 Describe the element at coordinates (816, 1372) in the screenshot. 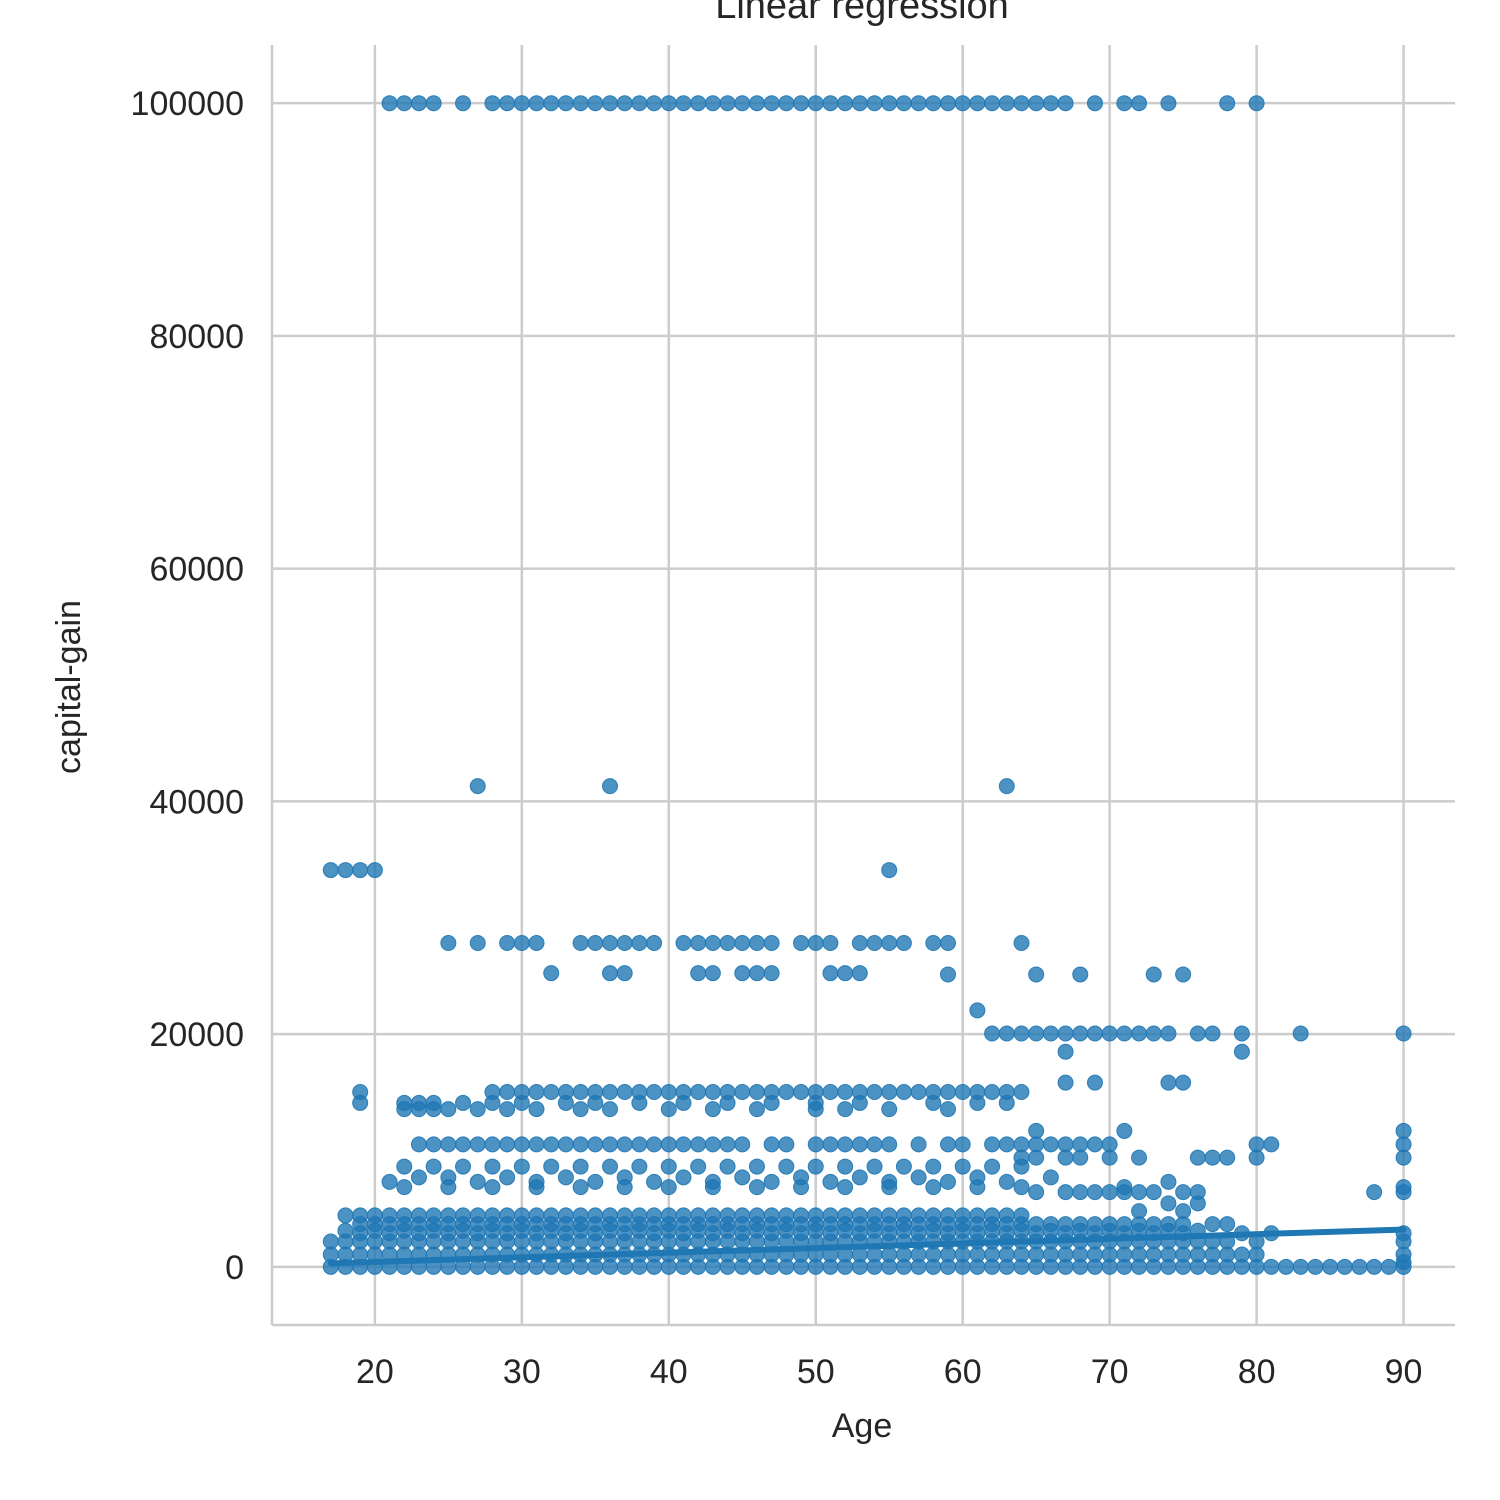

I see `x-tick-label: 50` at that location.